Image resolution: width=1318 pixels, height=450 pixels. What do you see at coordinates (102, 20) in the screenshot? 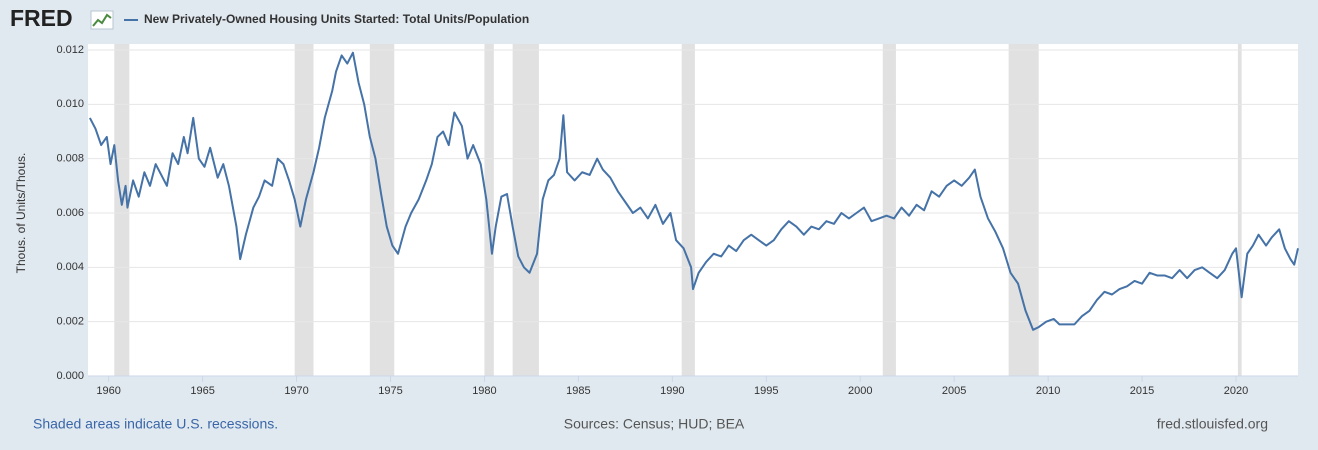
I see `logo-icon` at bounding box center [102, 20].